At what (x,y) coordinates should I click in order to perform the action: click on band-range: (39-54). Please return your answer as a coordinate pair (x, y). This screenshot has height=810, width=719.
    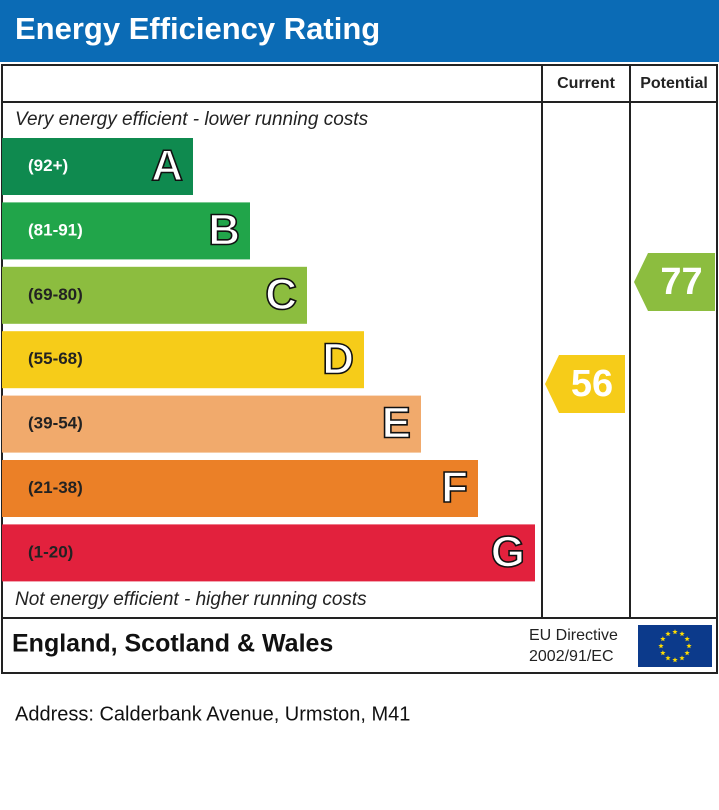
    Looking at the image, I should click on (55, 423).